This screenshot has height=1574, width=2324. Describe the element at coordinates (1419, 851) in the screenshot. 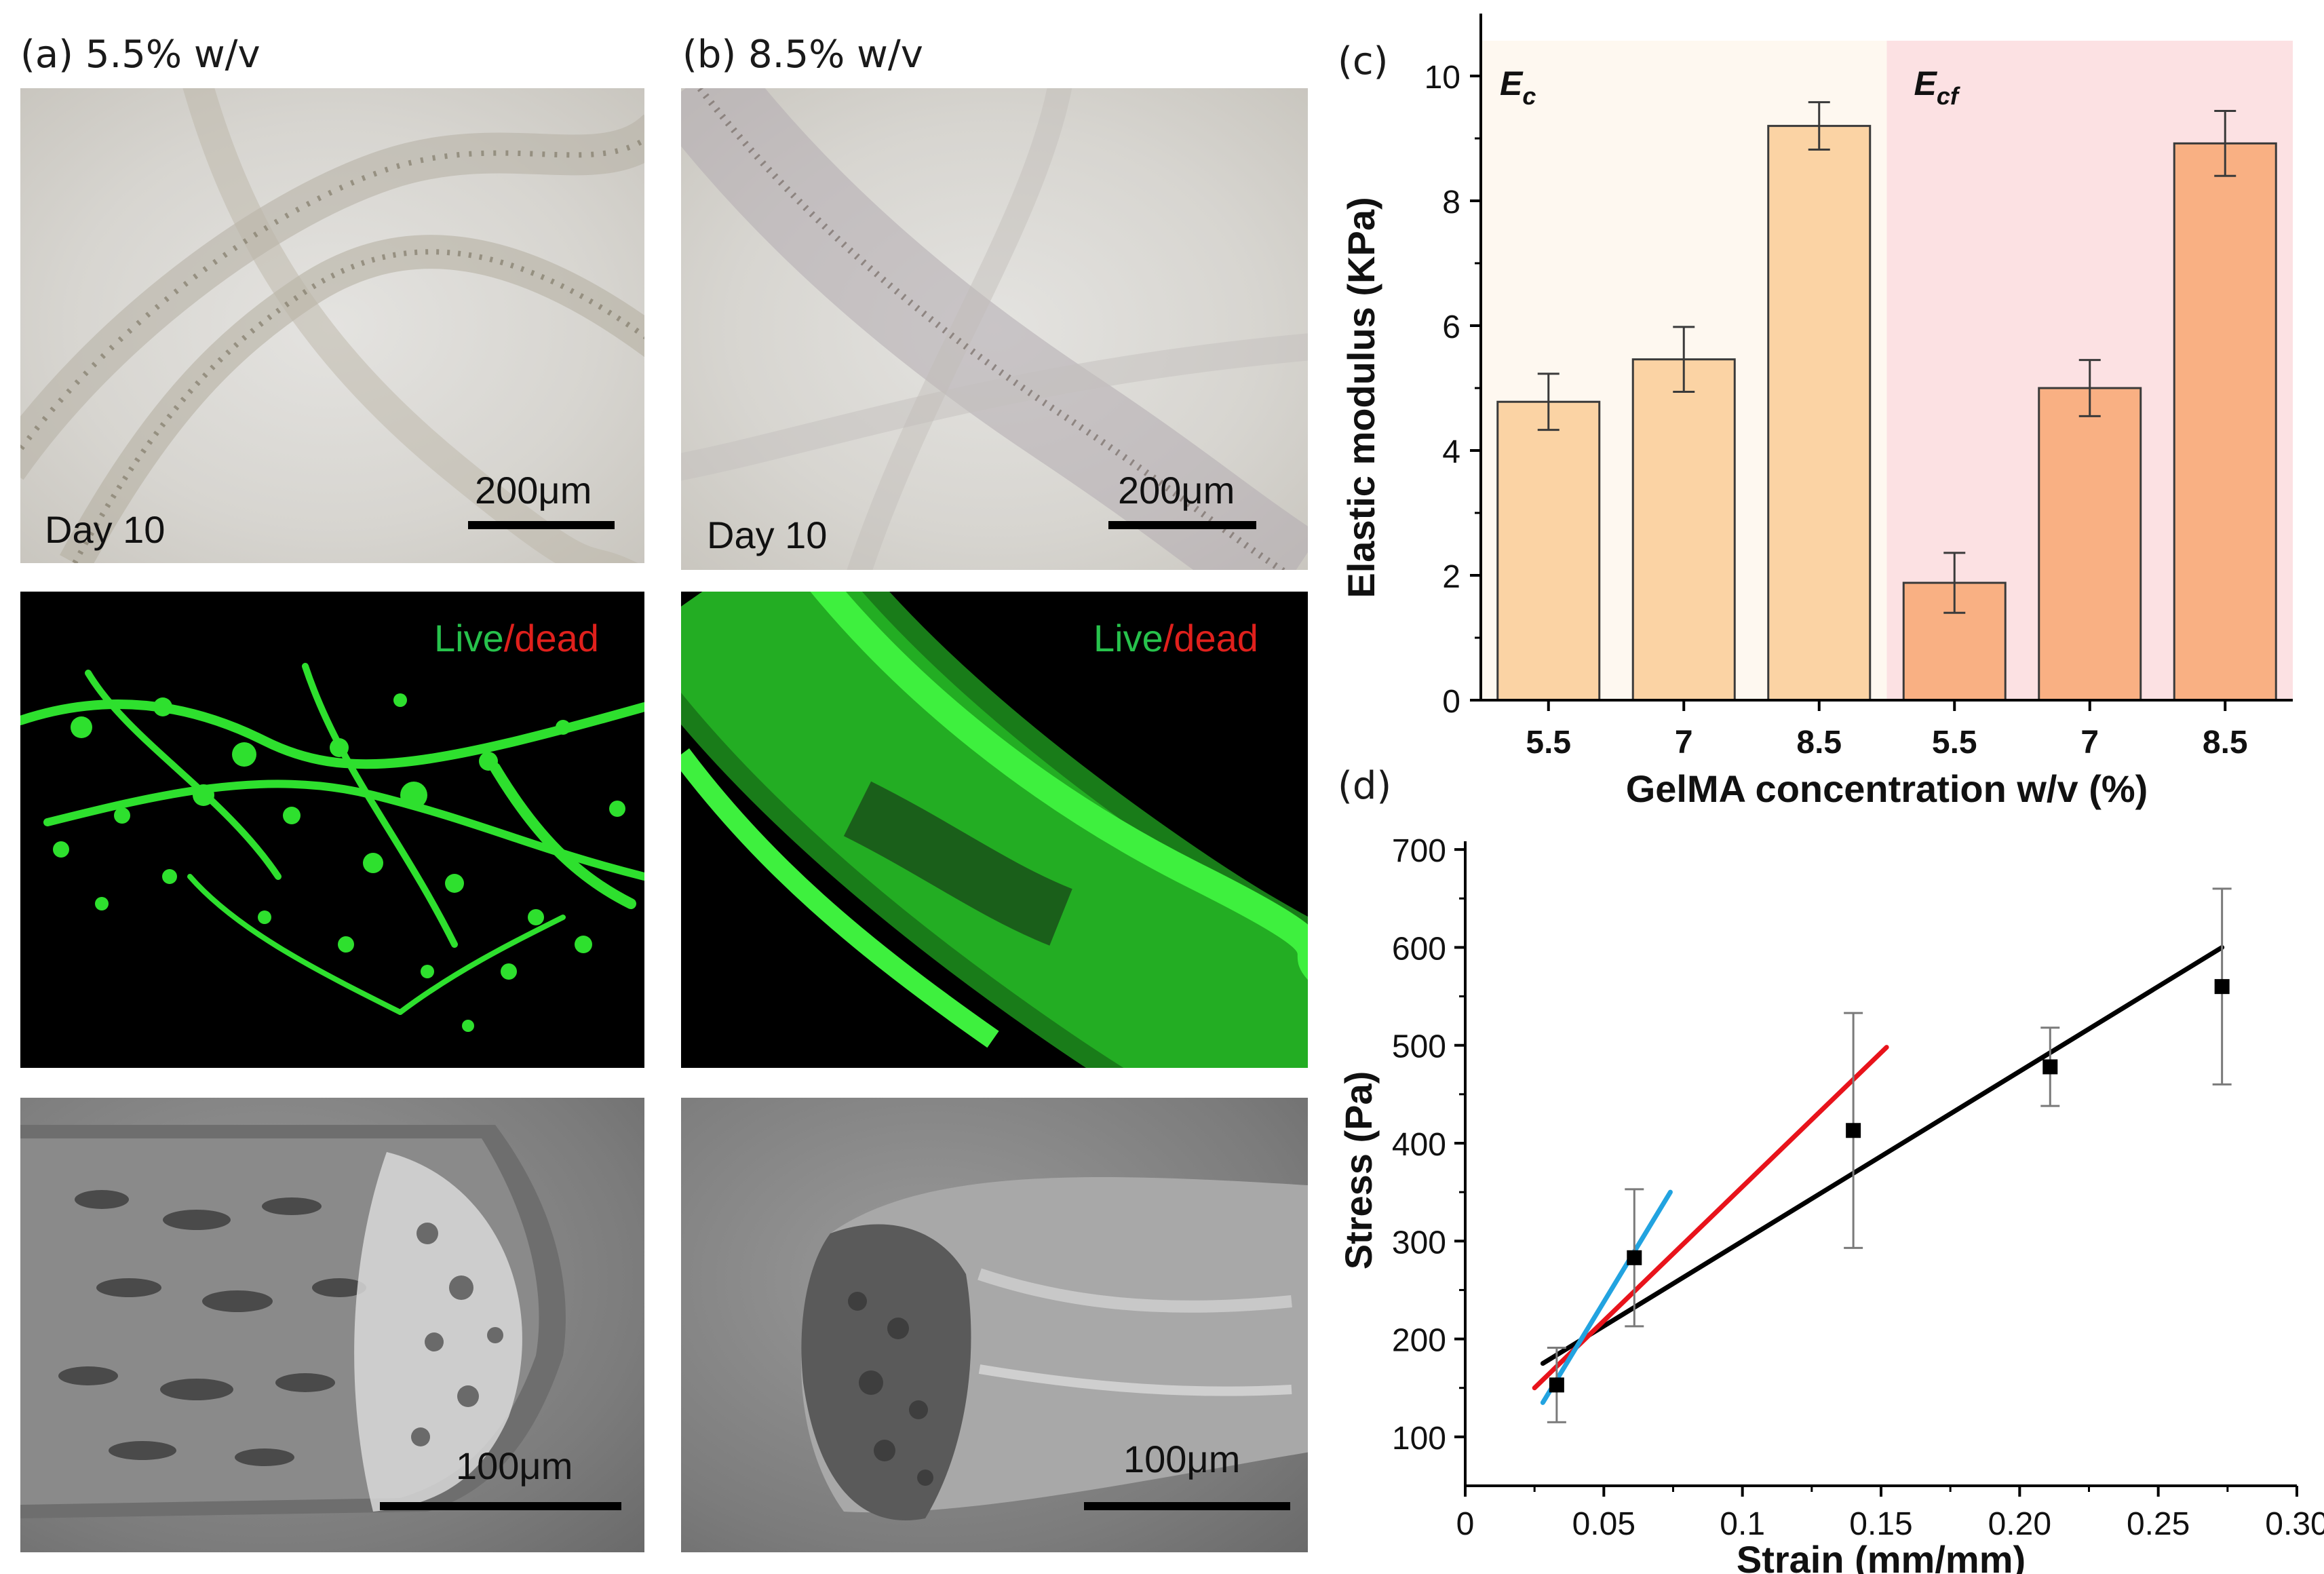

I see `y-tick-label: 700` at that location.